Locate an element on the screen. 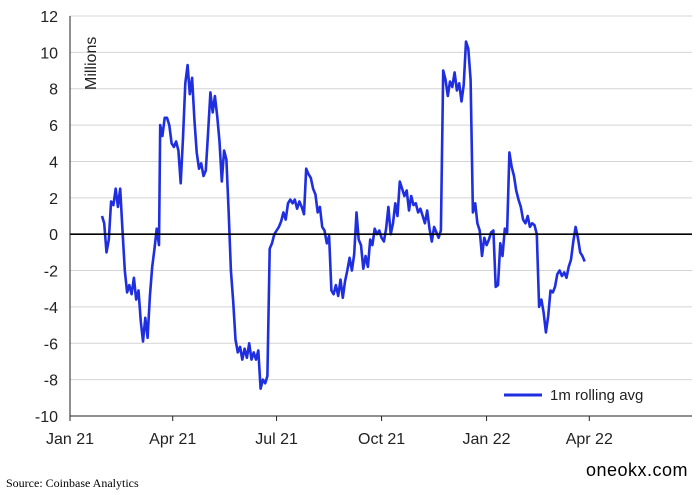 The width and height of the screenshot is (700, 495). x-tick-label: Jan 22 is located at coordinates (487, 439).